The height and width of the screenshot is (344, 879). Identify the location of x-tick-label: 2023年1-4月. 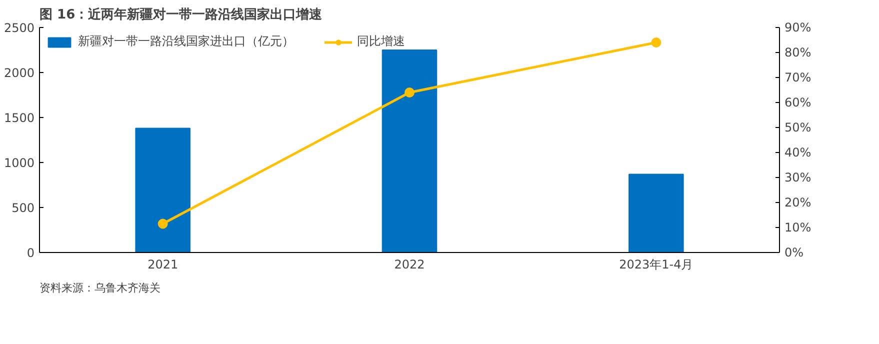
(656, 265).